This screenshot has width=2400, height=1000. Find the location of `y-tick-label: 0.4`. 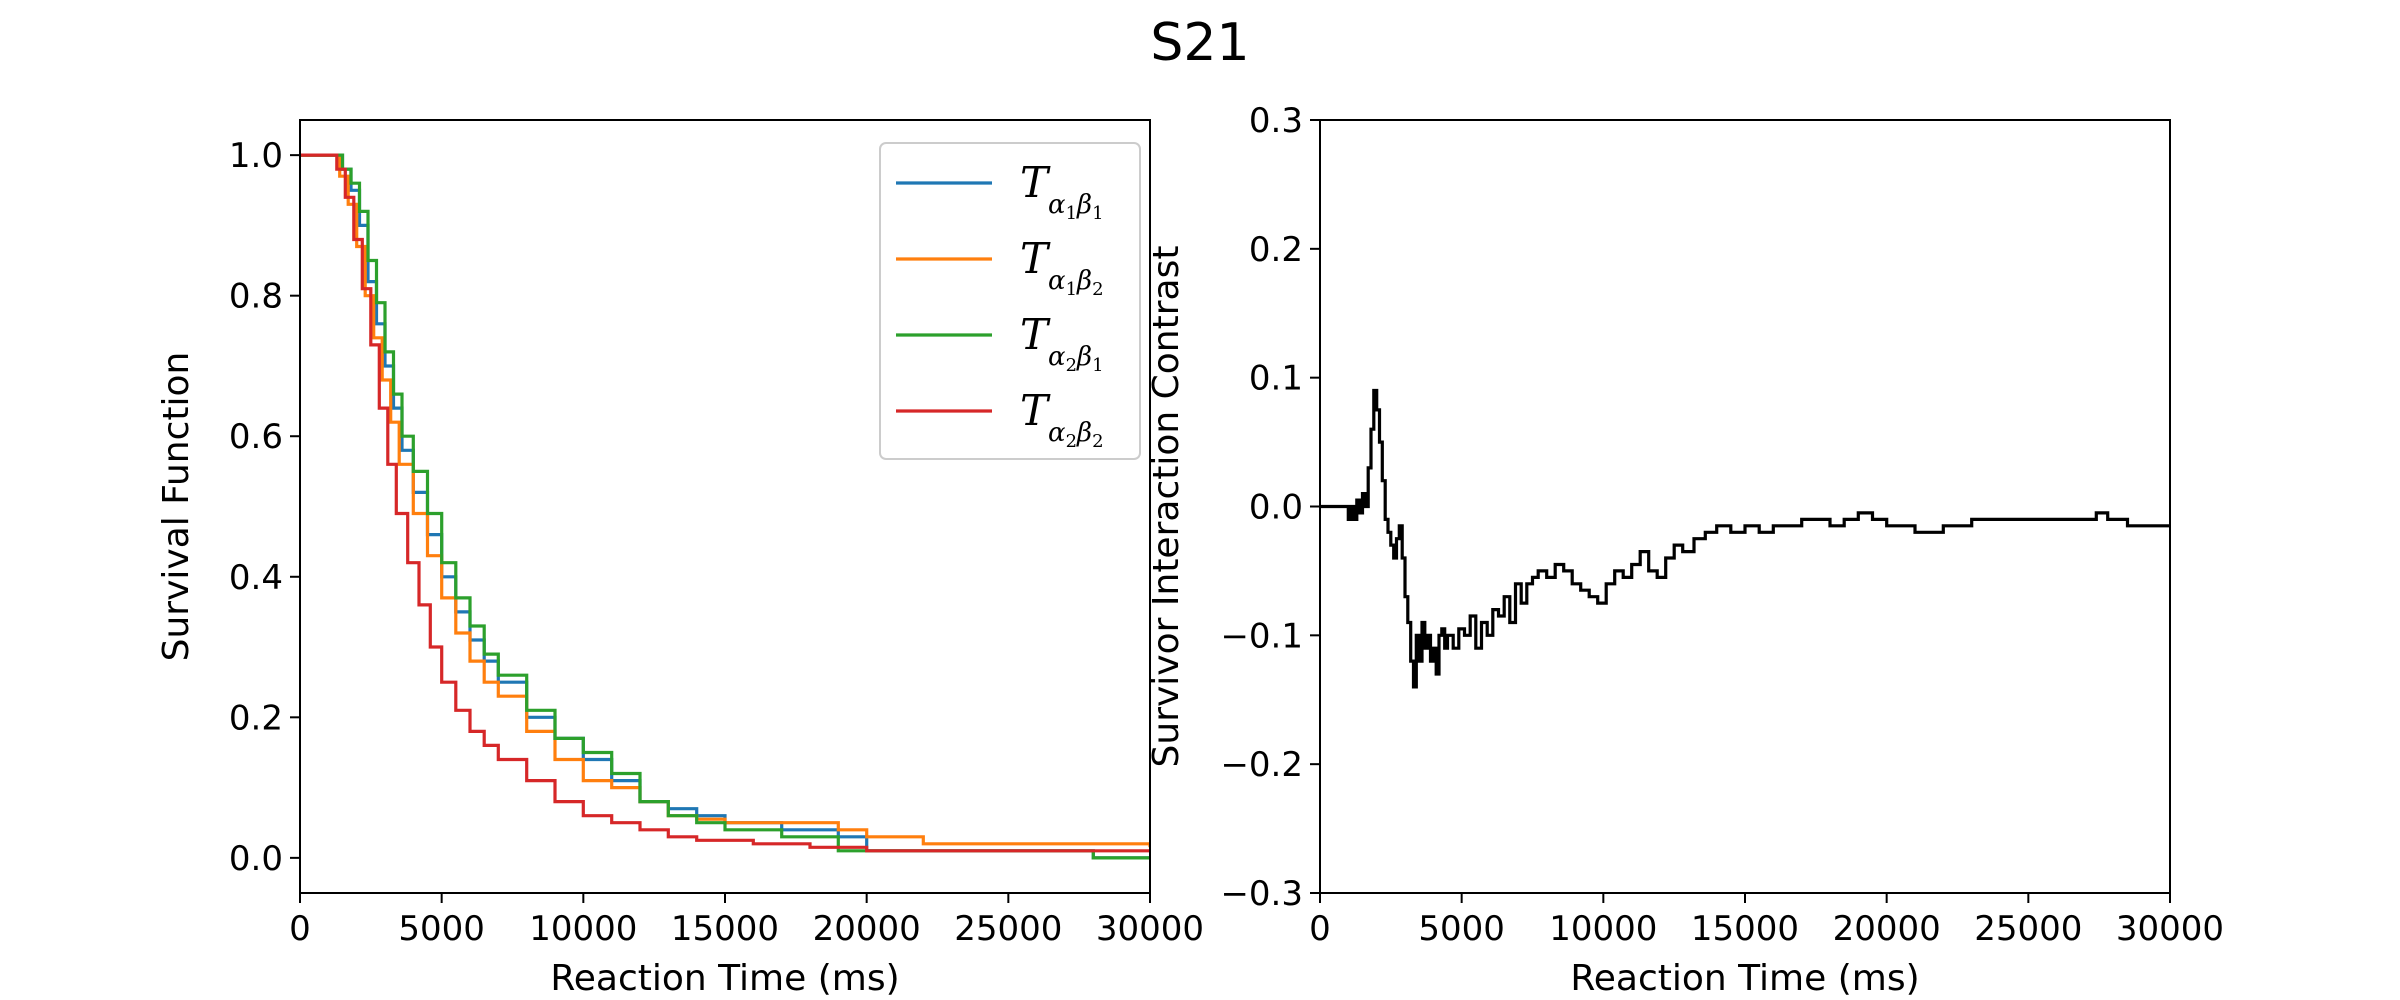

y-tick-label: 0.4 is located at coordinates (256, 578).